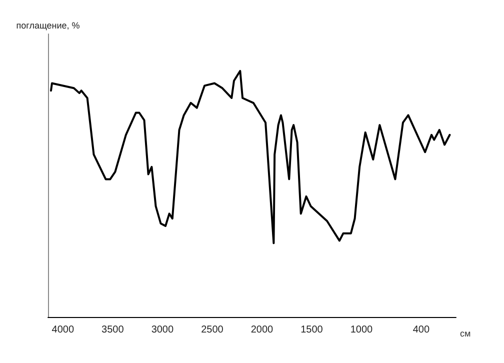 The height and width of the screenshot is (363, 504). What do you see at coordinates (113, 330) in the screenshot?
I see `x-tick-label: 3500` at bounding box center [113, 330].